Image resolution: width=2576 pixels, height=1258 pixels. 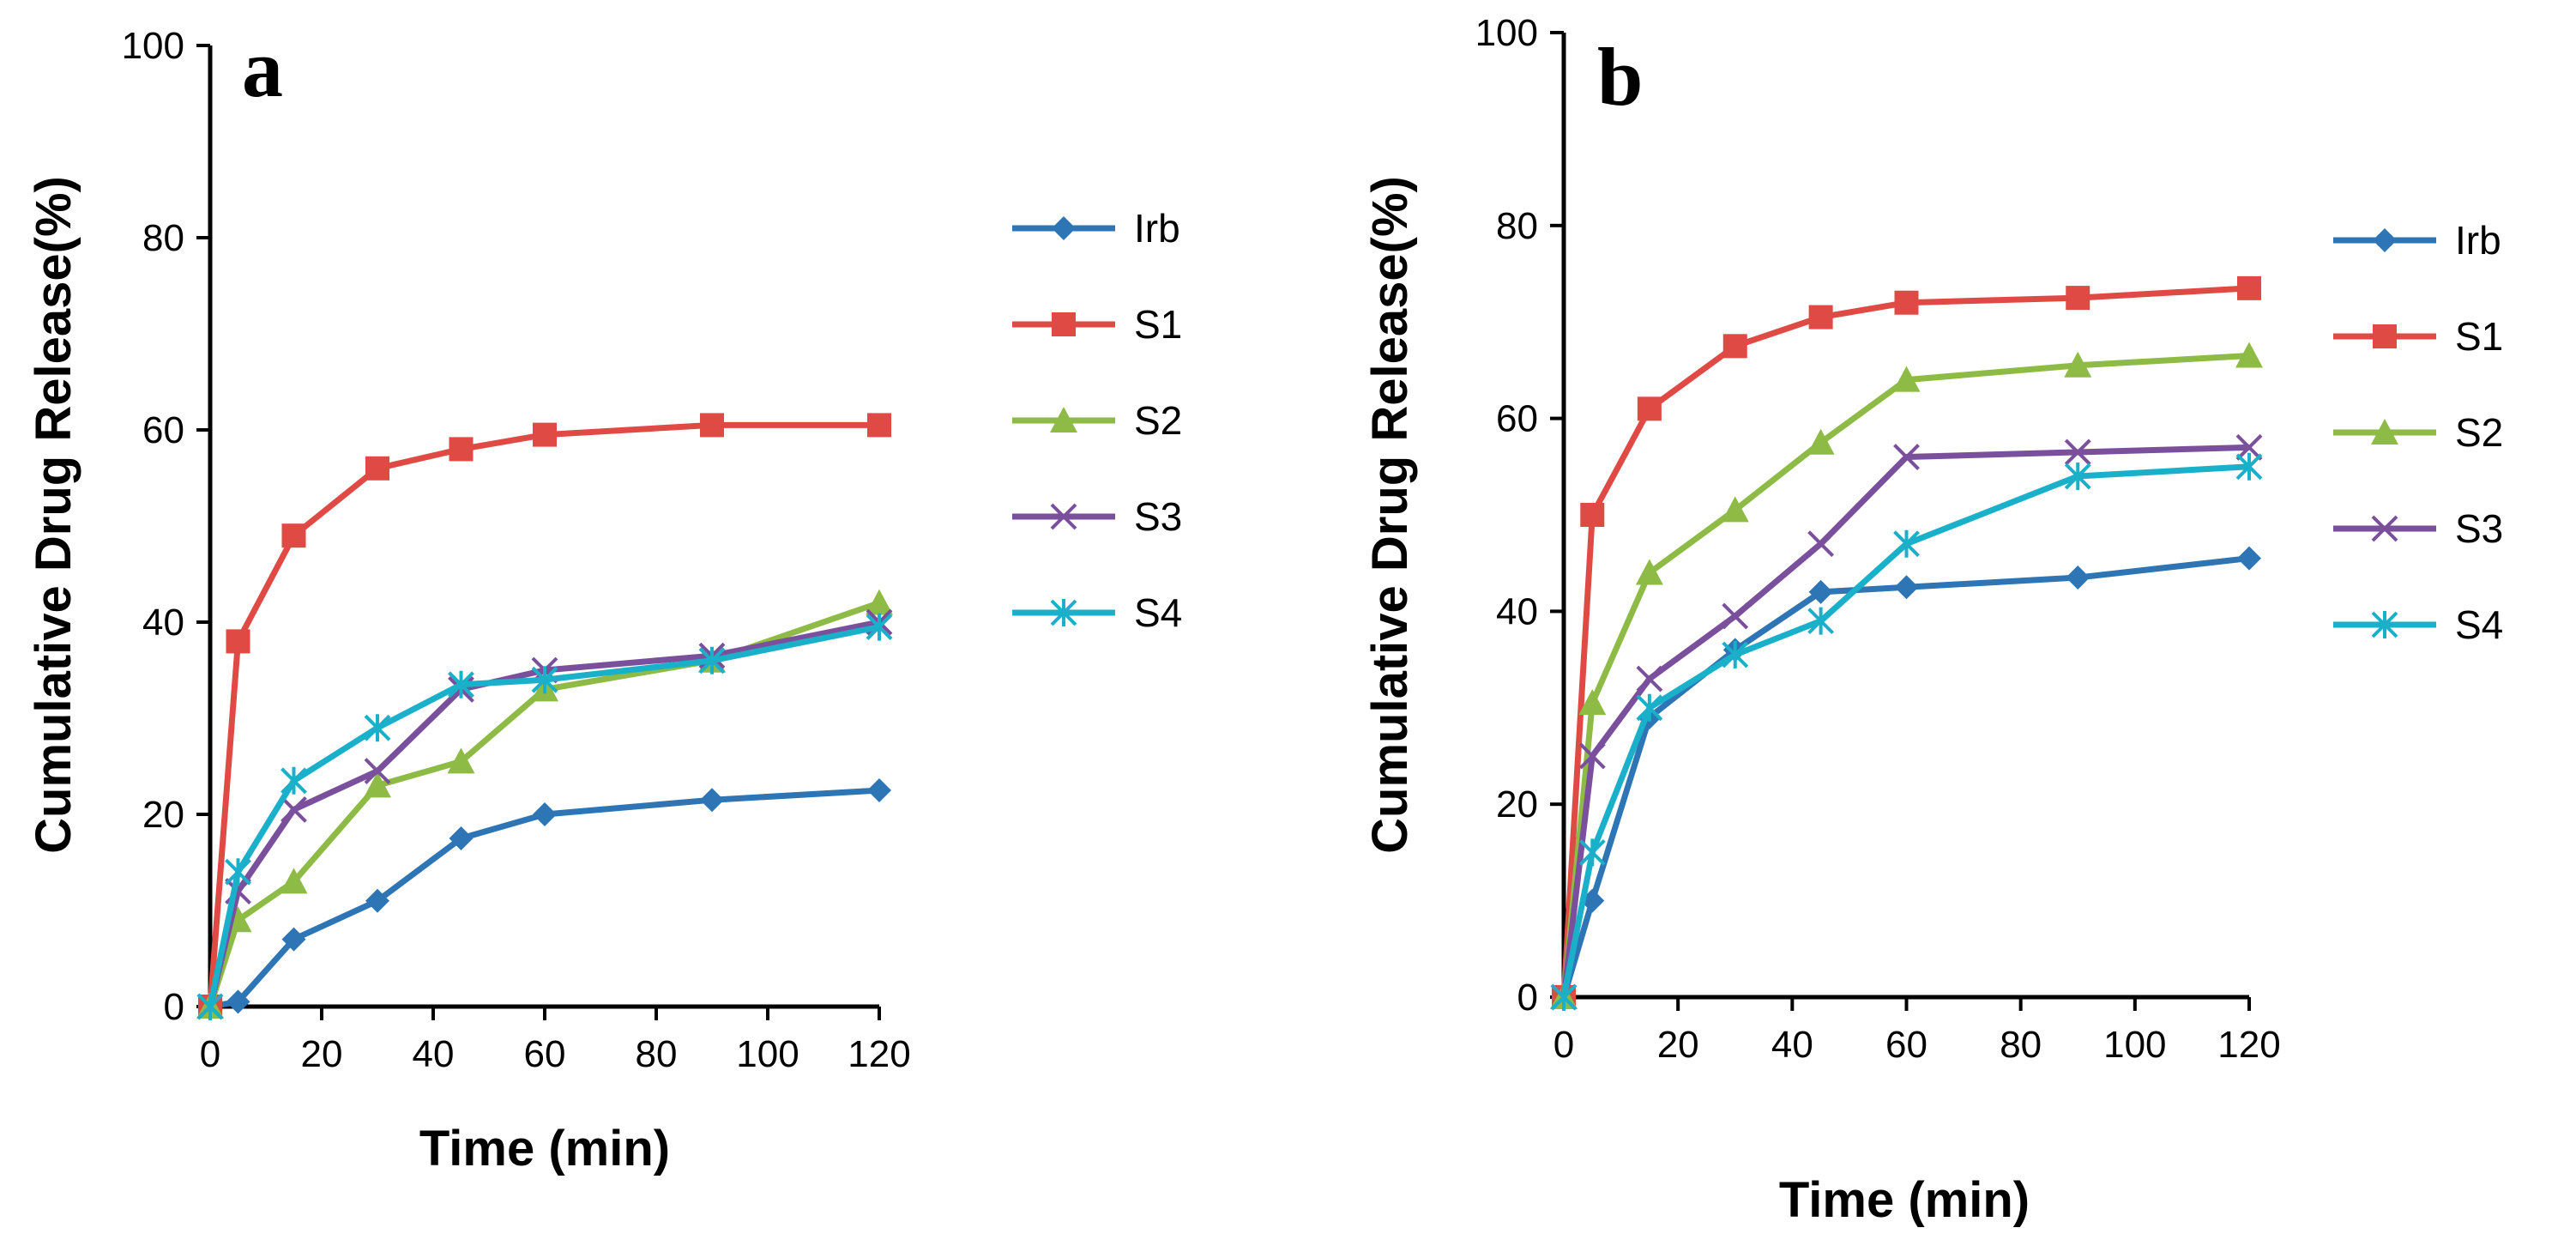 What do you see at coordinates (1517, 419) in the screenshot?
I see `y-tick-label: 60` at bounding box center [1517, 419].